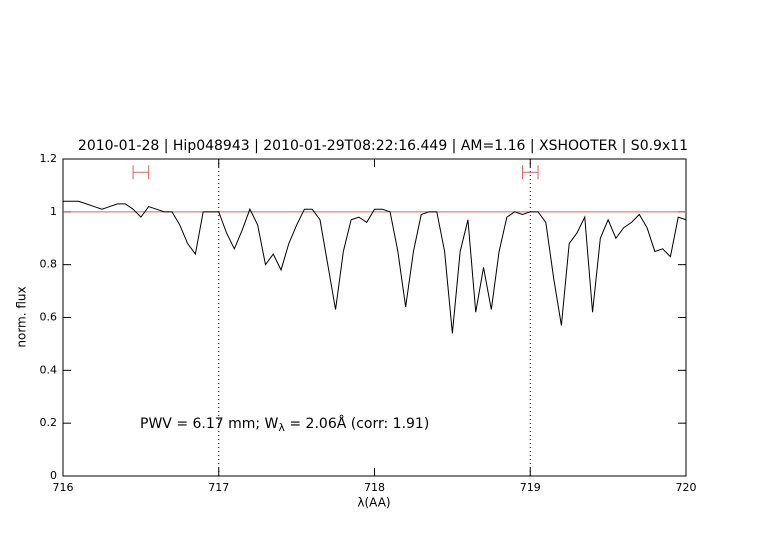 The image size is (782, 546). Describe the element at coordinates (49, 264) in the screenshot. I see `y-tick-label: 0.8` at that location.